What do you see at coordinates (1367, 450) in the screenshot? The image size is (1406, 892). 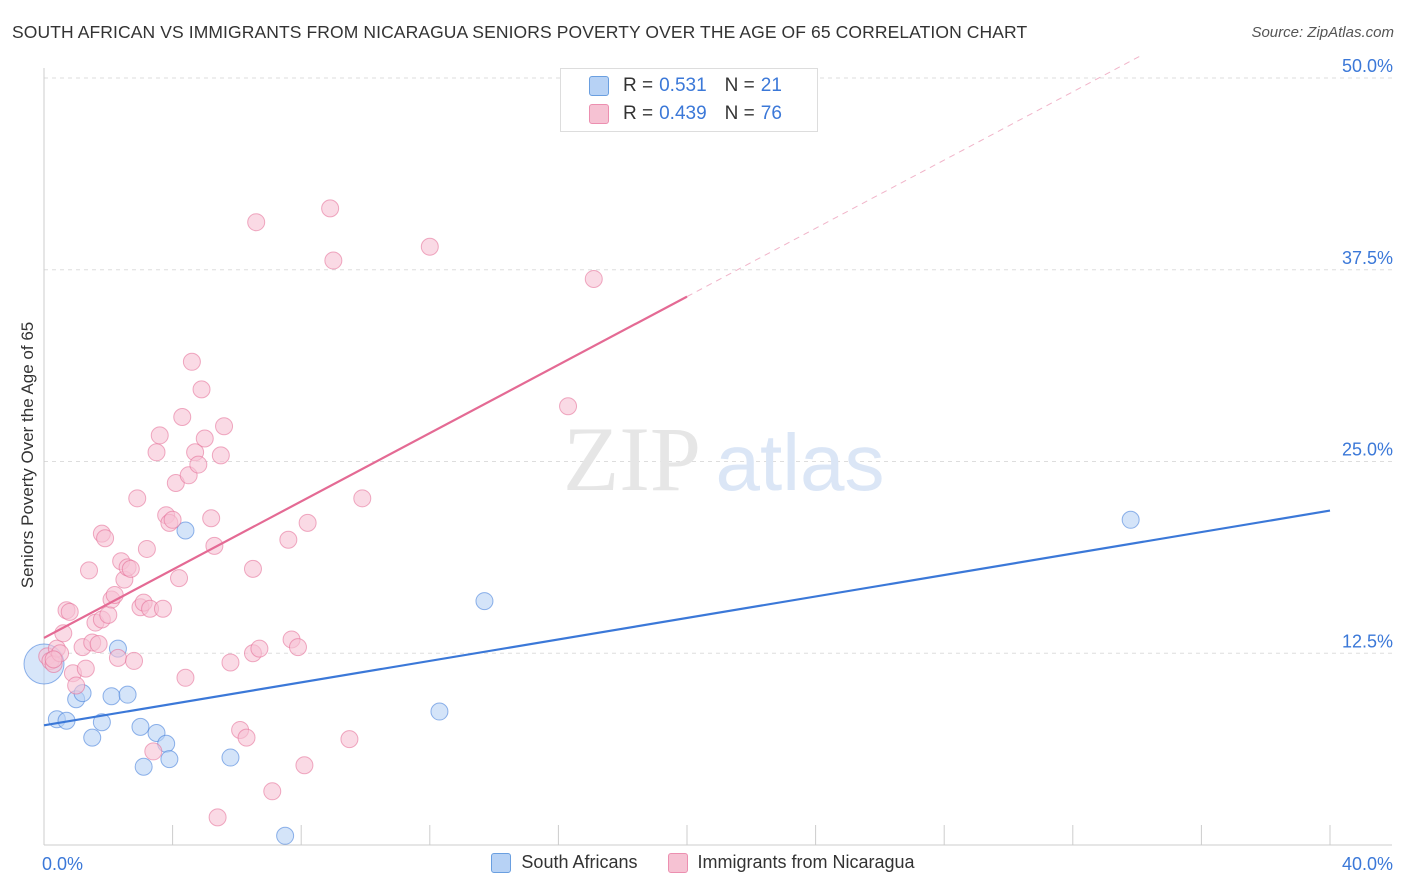 I see `y-tick-label: 25.0%` at bounding box center [1367, 450].